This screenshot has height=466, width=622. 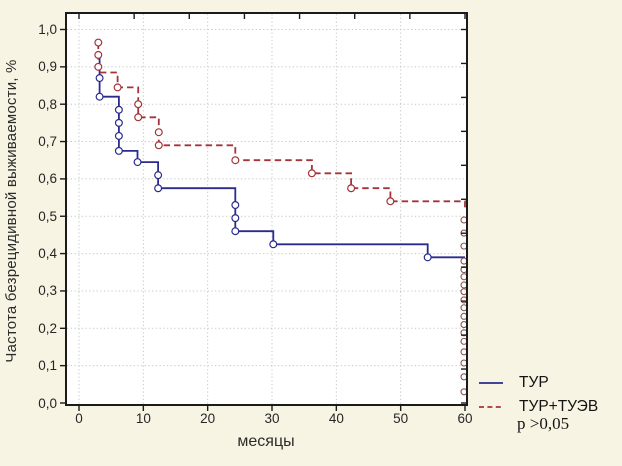 What do you see at coordinates (559, 406) in the screenshot?
I see `legend-label-tur-tuev: ТУР+ТУЭВ` at bounding box center [559, 406].